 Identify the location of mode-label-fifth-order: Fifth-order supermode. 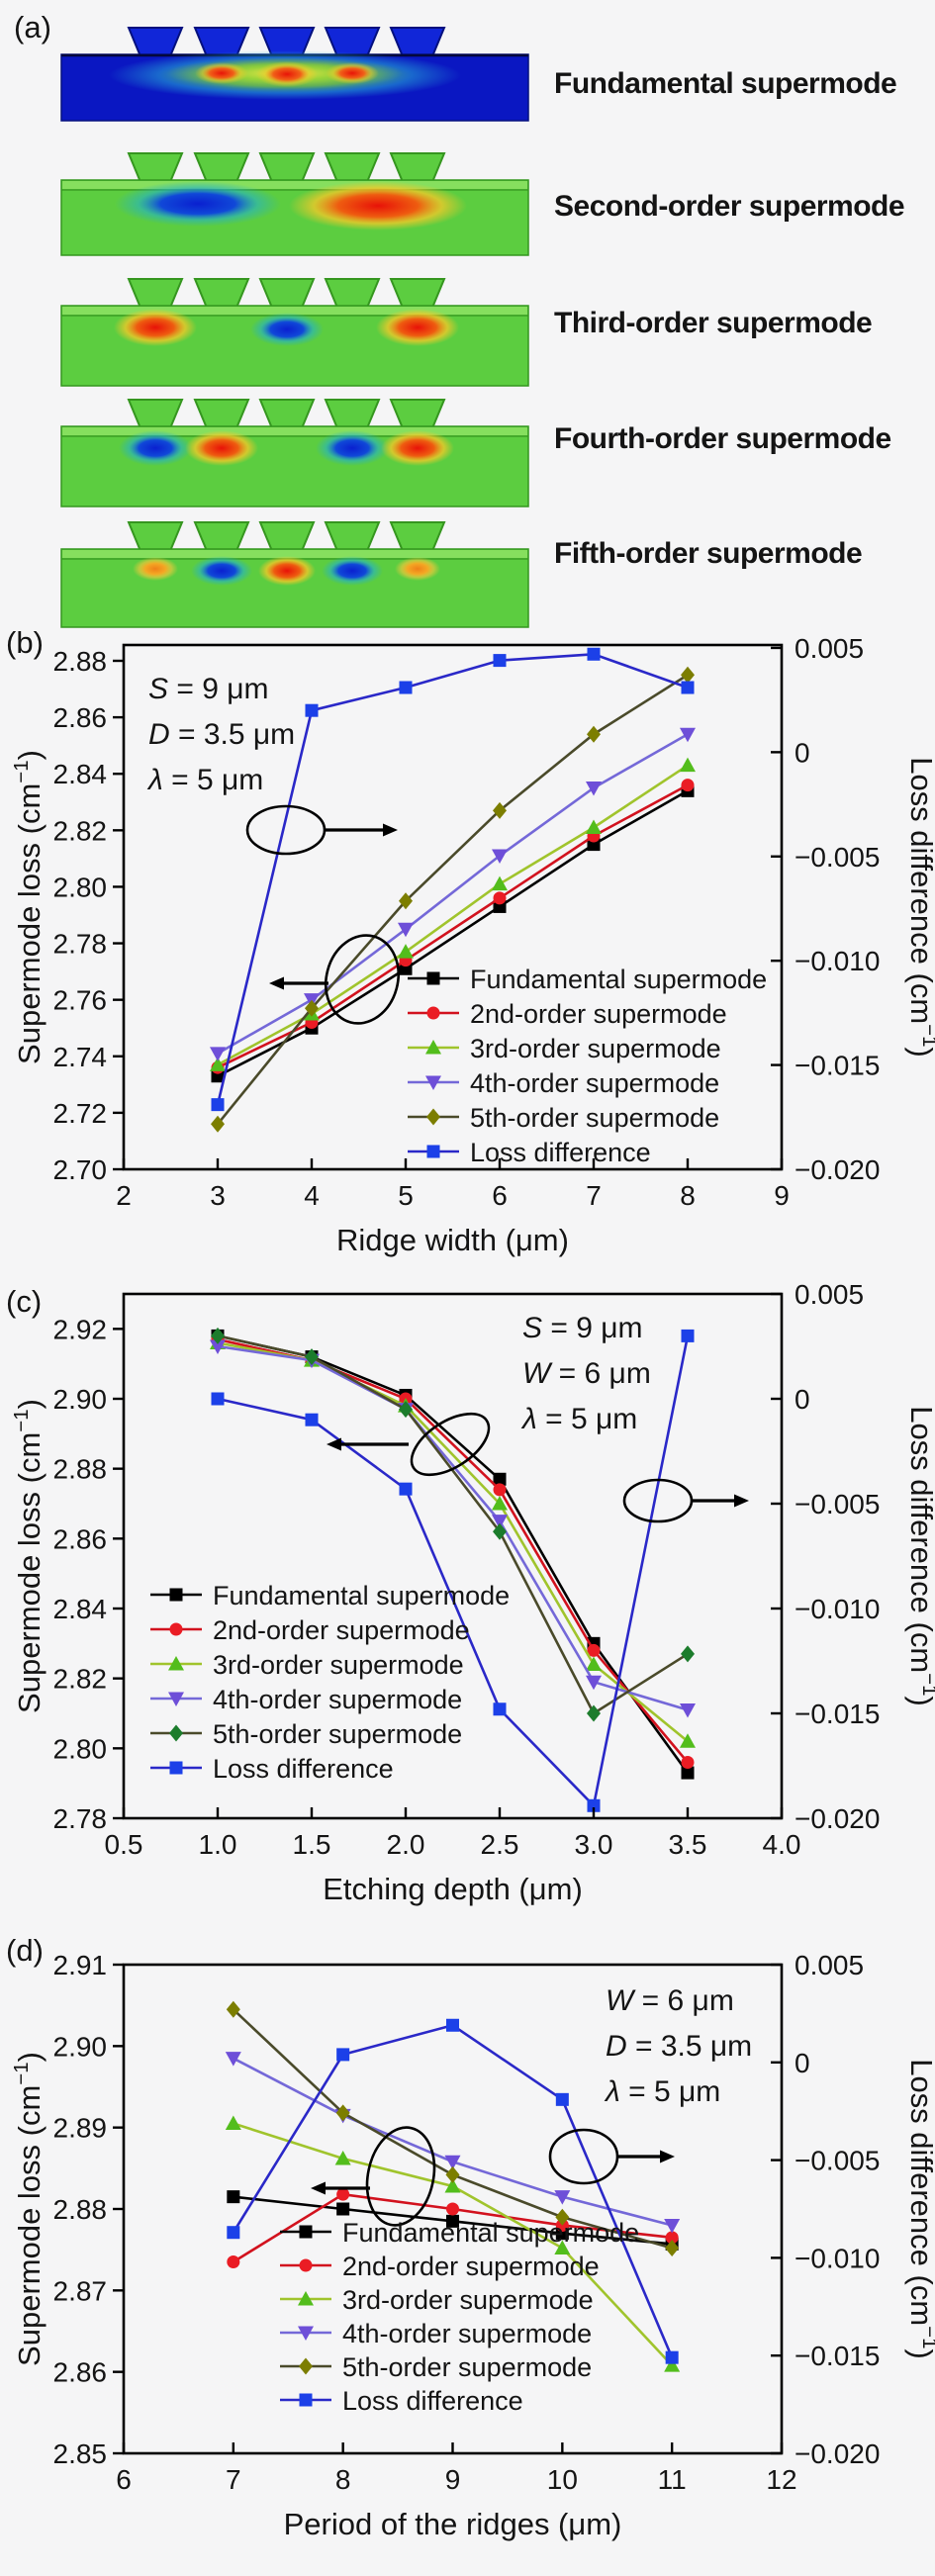
(708, 553).